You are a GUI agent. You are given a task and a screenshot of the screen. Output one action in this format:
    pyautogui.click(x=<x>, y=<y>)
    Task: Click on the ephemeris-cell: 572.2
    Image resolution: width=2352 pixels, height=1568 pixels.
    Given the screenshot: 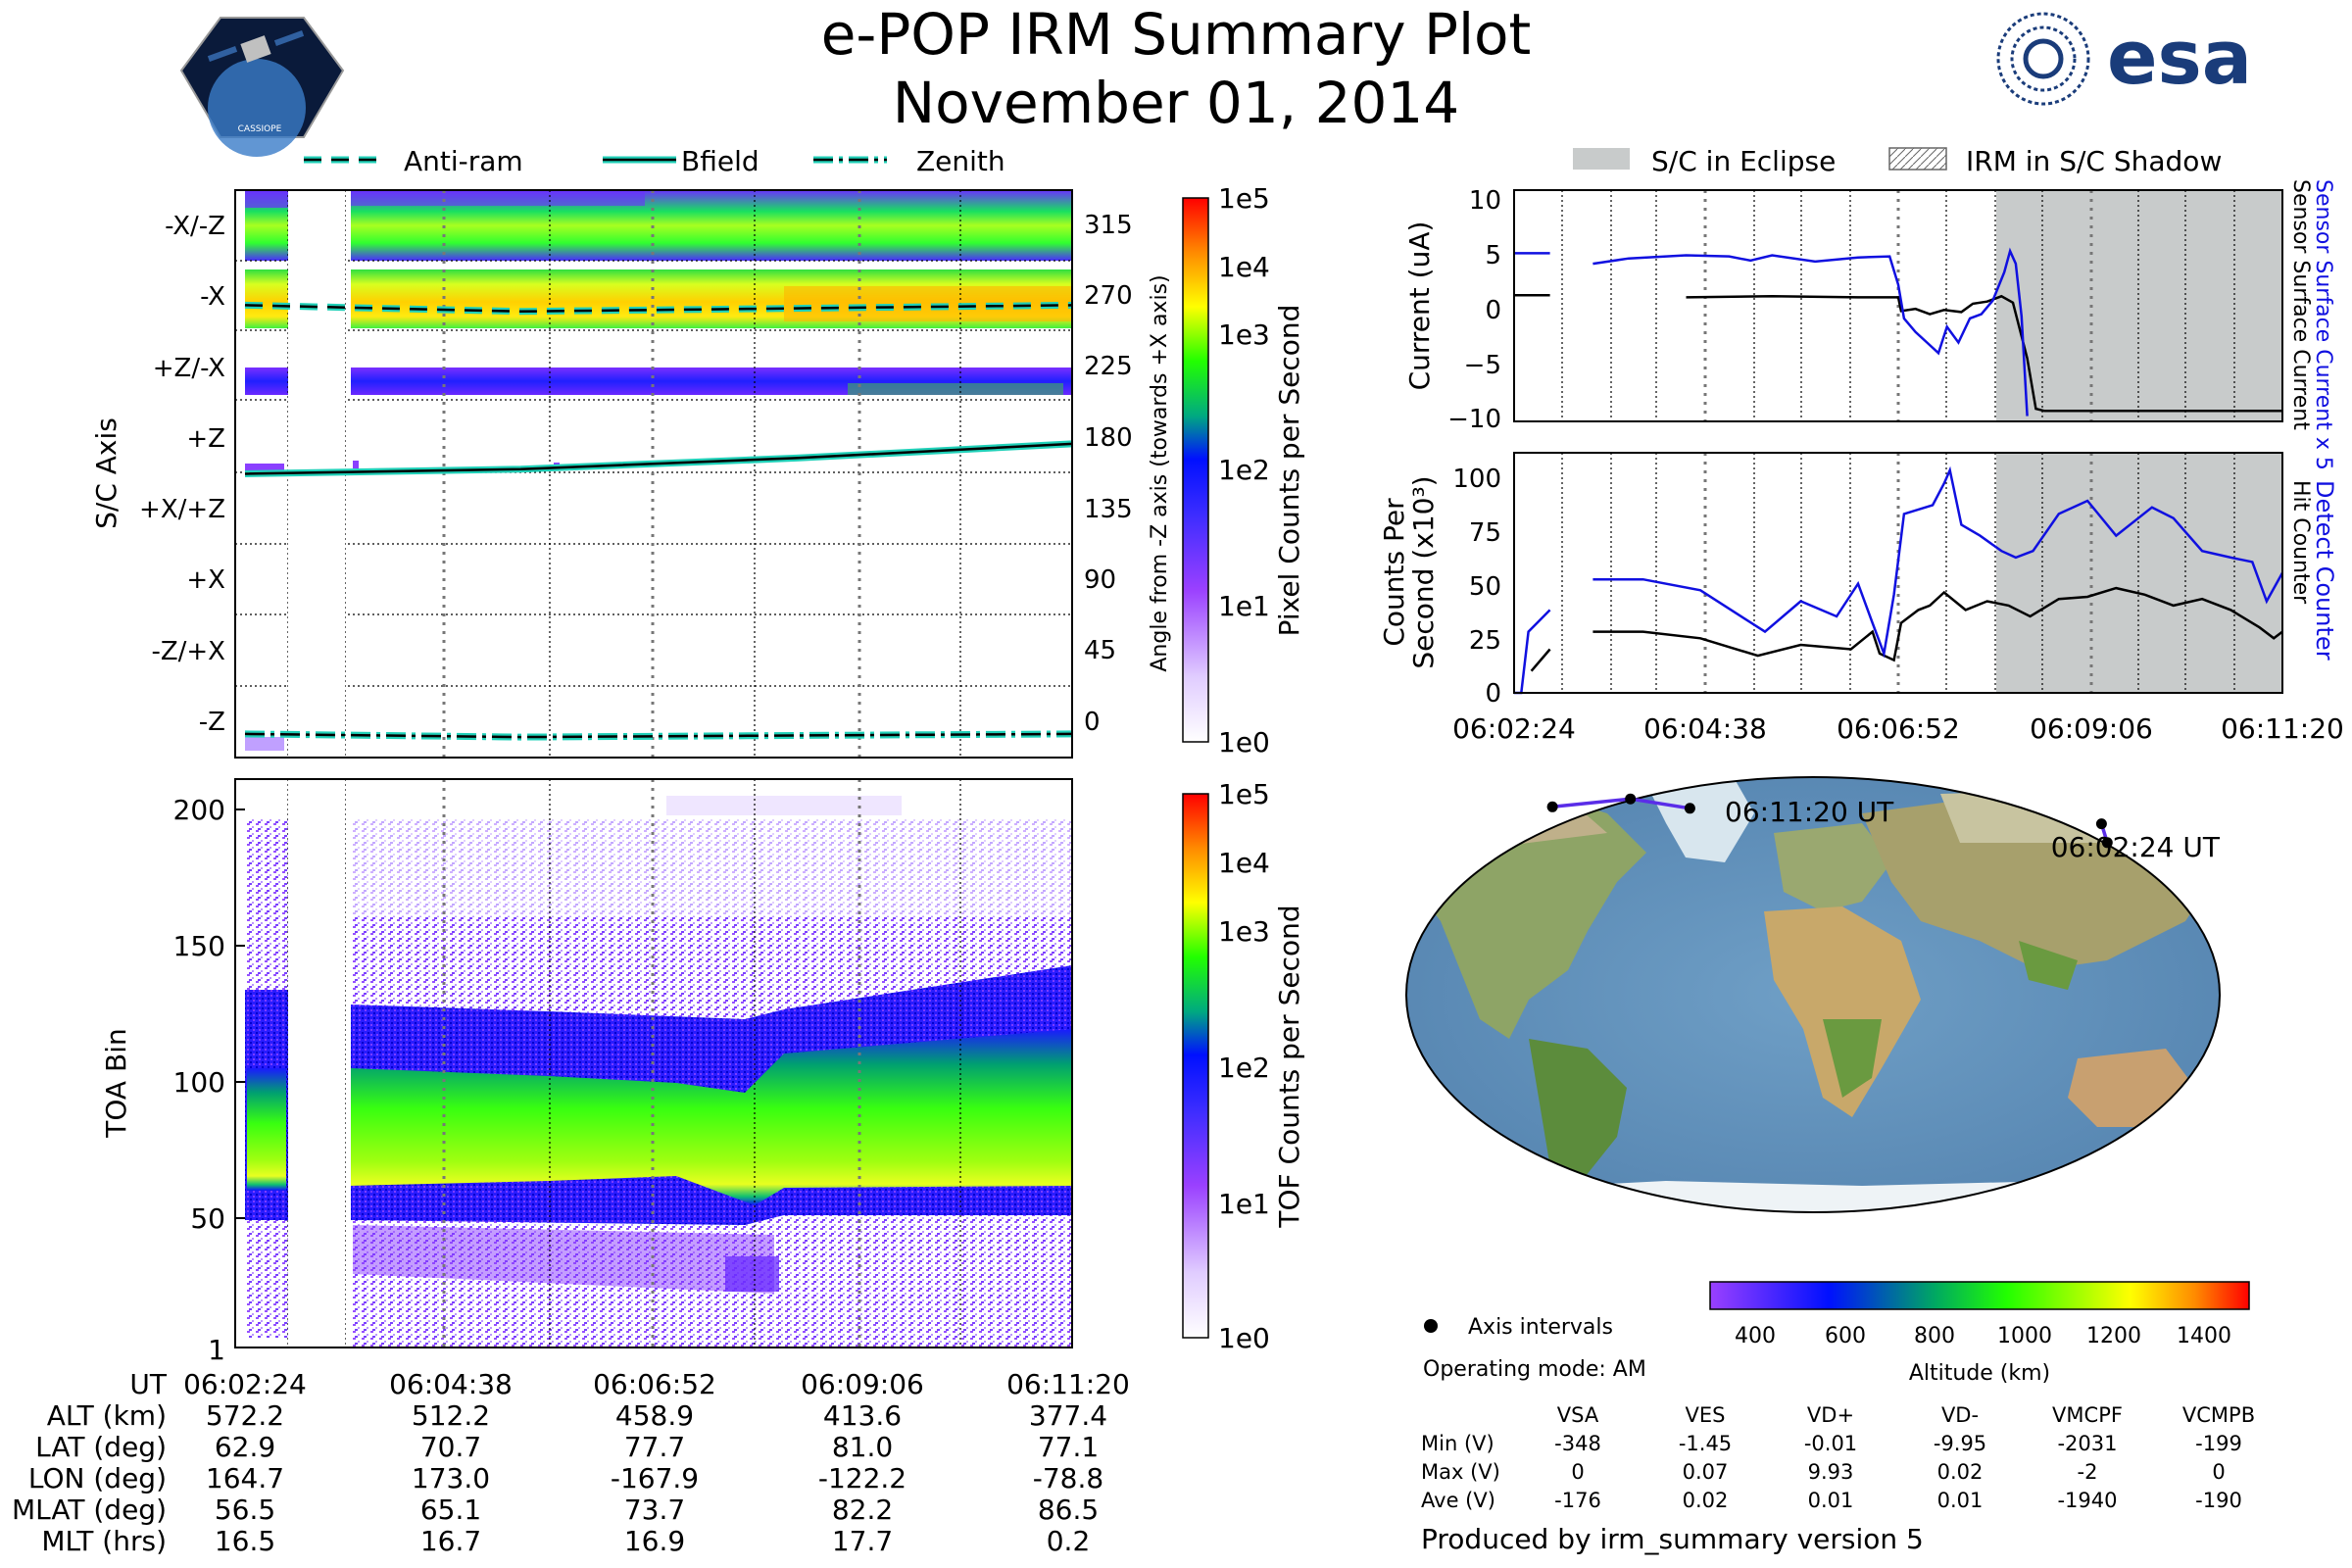 What is the action you would take?
    pyautogui.click(x=245, y=1415)
    